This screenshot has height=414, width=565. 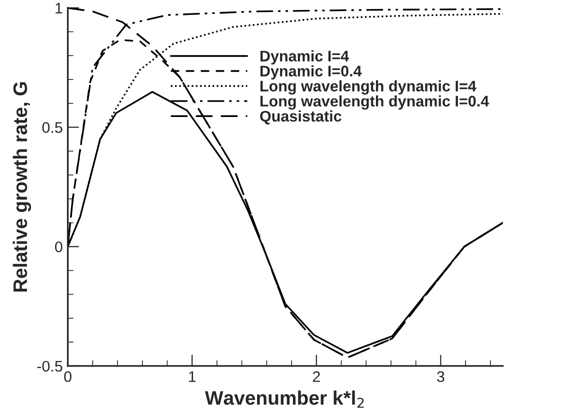 I want to click on legend-label: Dynamic I=4, so click(x=304, y=57).